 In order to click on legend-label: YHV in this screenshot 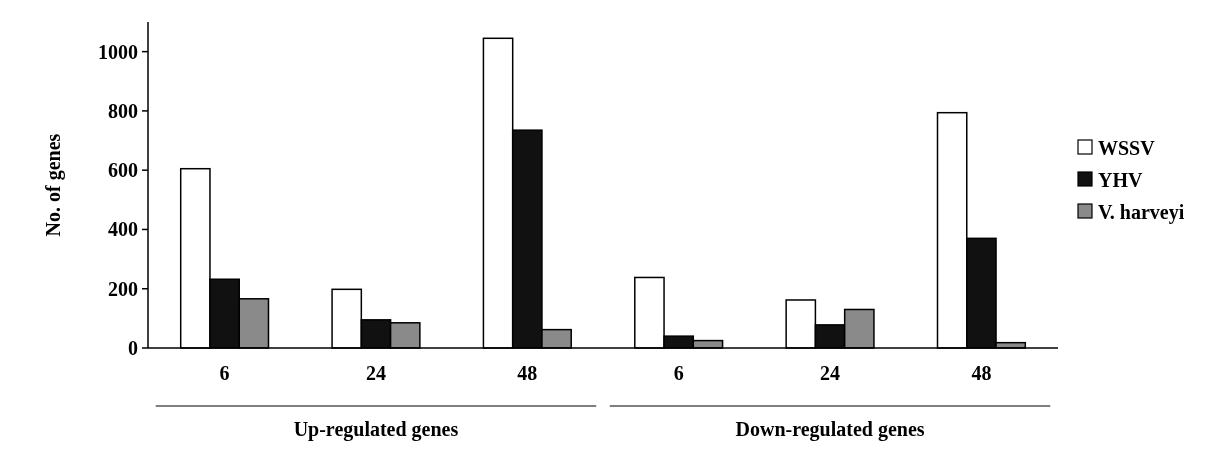, I will do `click(1120, 180)`.